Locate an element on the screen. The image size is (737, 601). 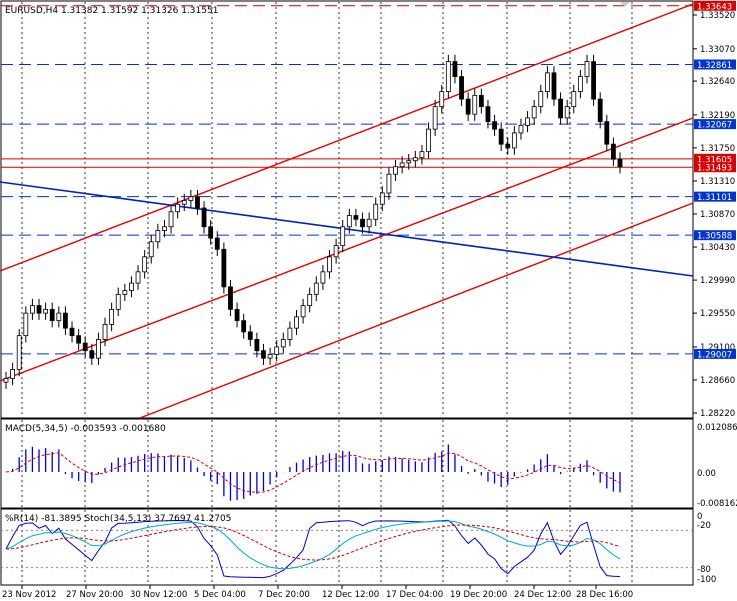
price-tag-label: 1.32067 is located at coordinates (714, 126).